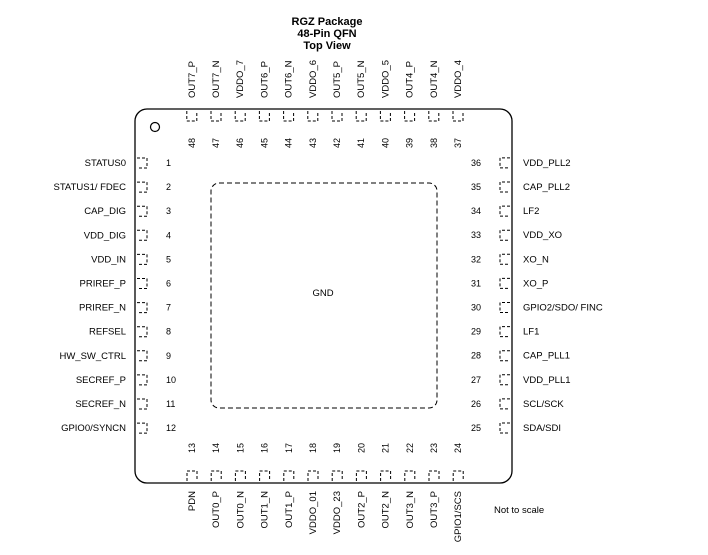  What do you see at coordinates (386, 510) in the screenshot?
I see `pin-label: OUT2_N` at bounding box center [386, 510].